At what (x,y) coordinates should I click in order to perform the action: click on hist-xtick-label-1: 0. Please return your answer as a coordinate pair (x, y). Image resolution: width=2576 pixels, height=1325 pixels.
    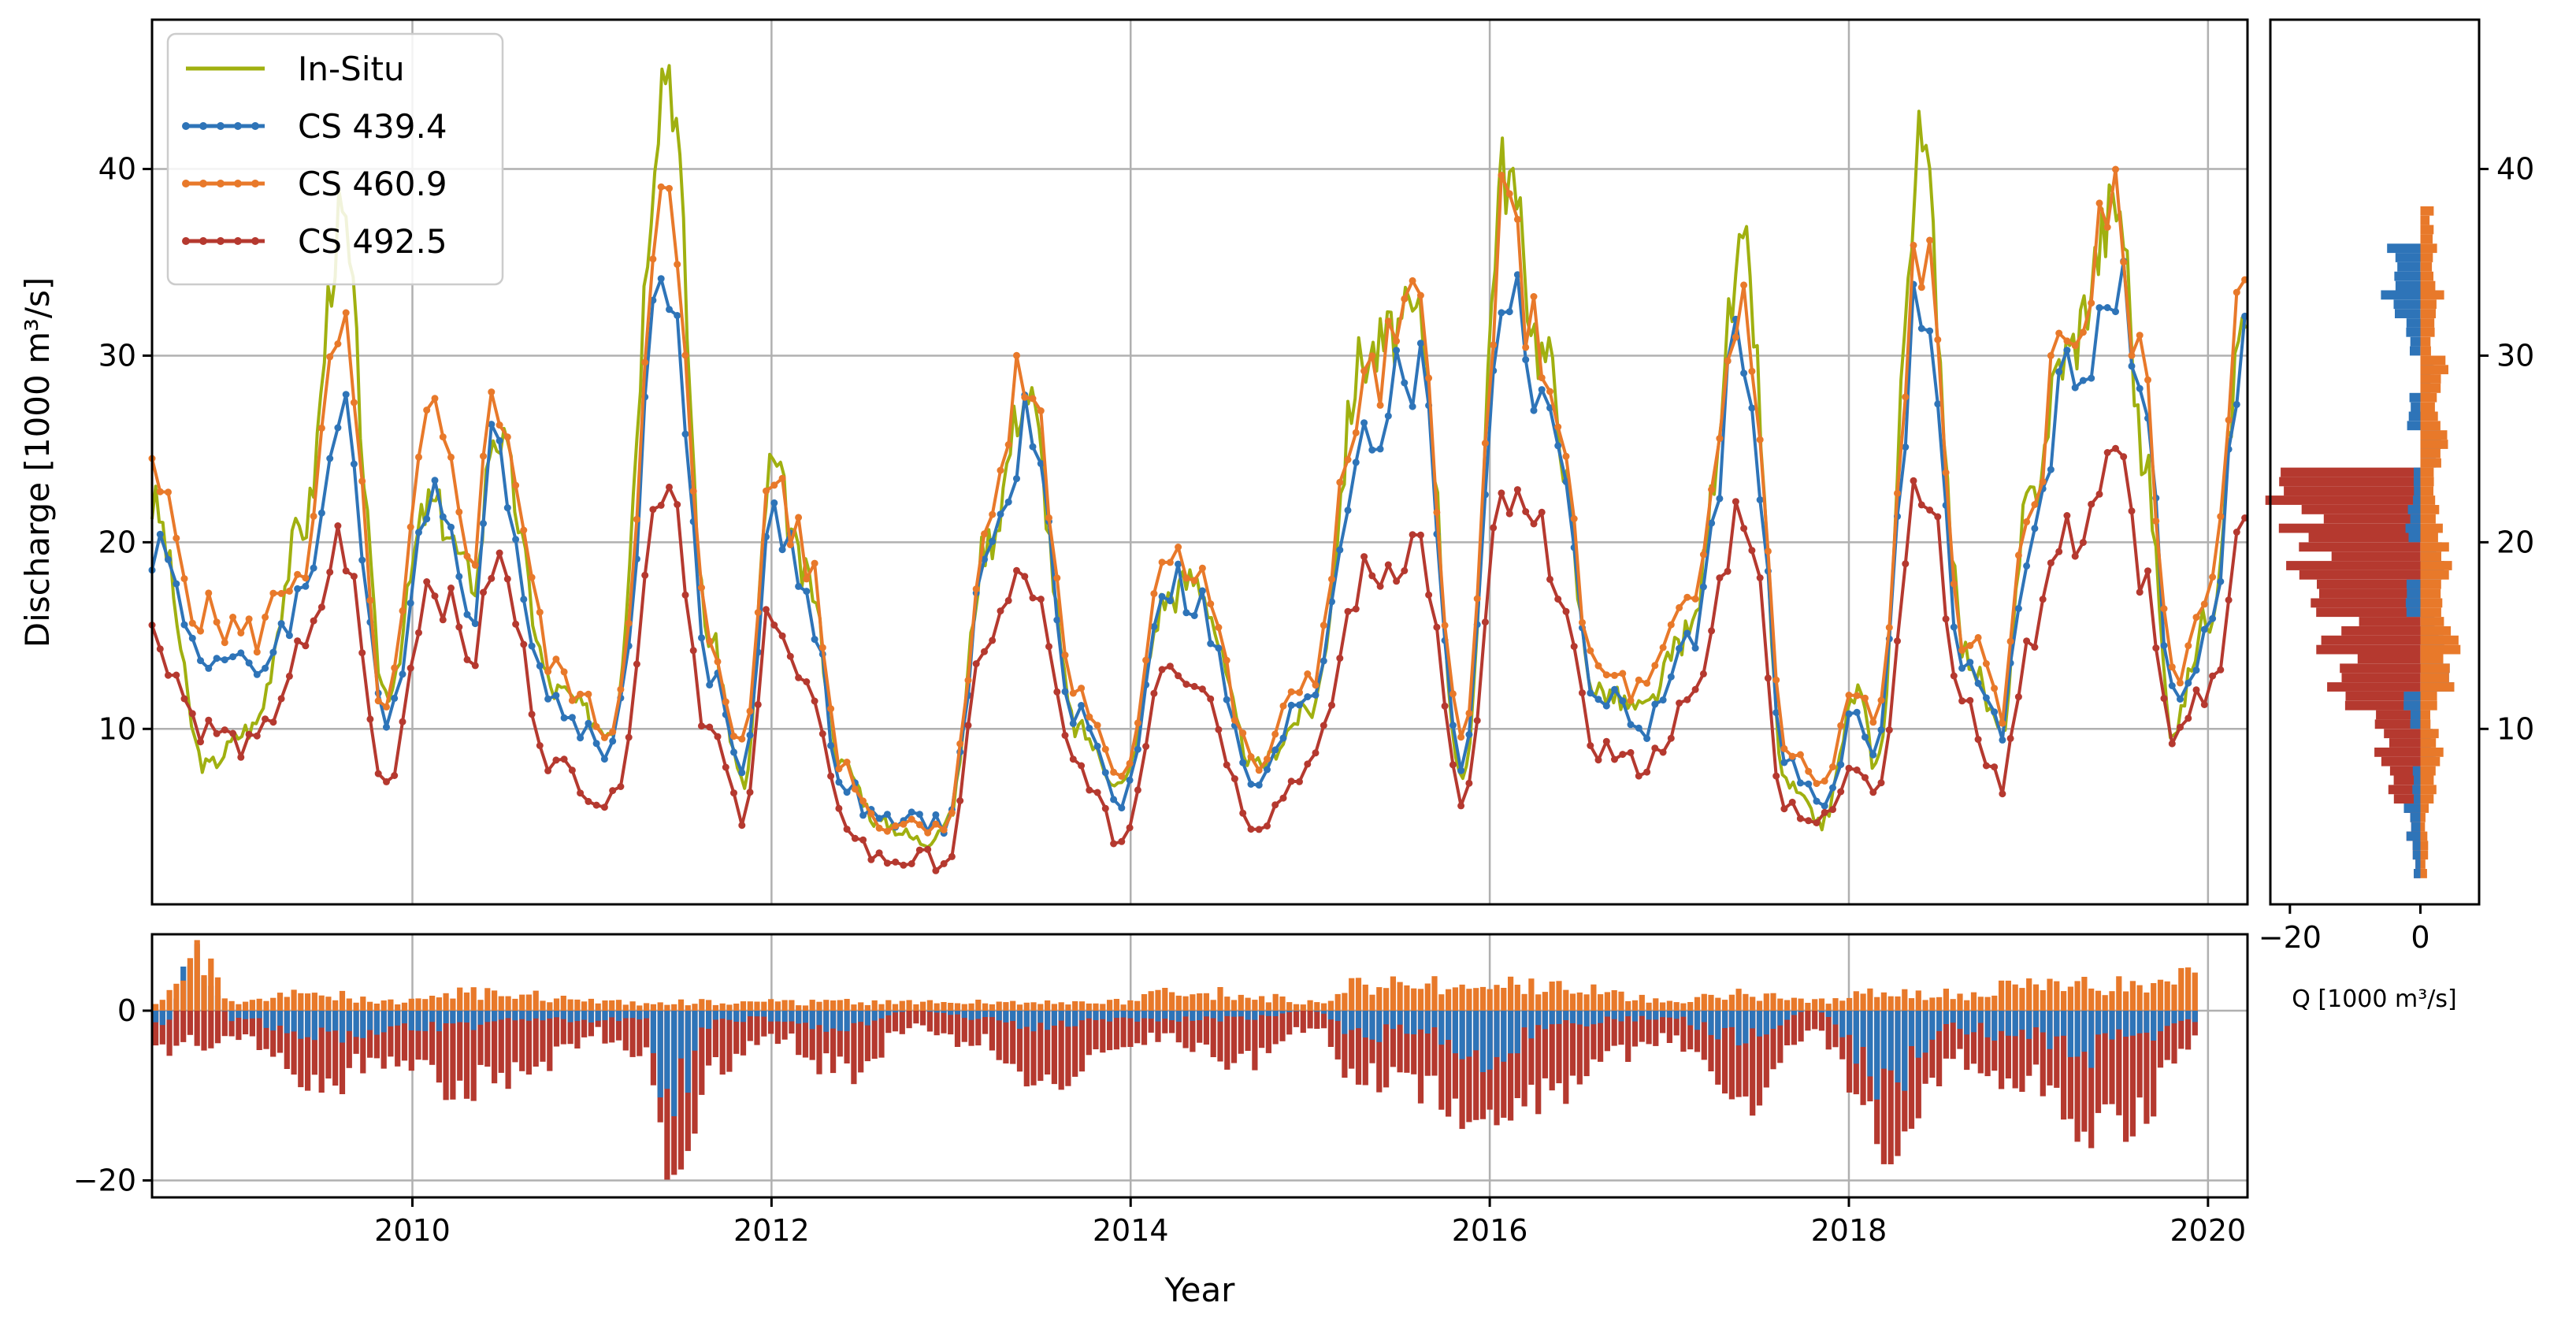
    Looking at the image, I should click on (2420, 937).